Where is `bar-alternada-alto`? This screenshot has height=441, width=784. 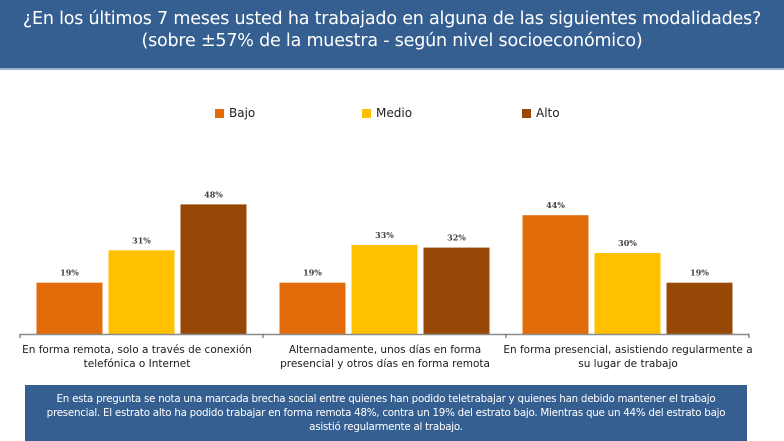 bar-alternada-alto is located at coordinates (456, 290).